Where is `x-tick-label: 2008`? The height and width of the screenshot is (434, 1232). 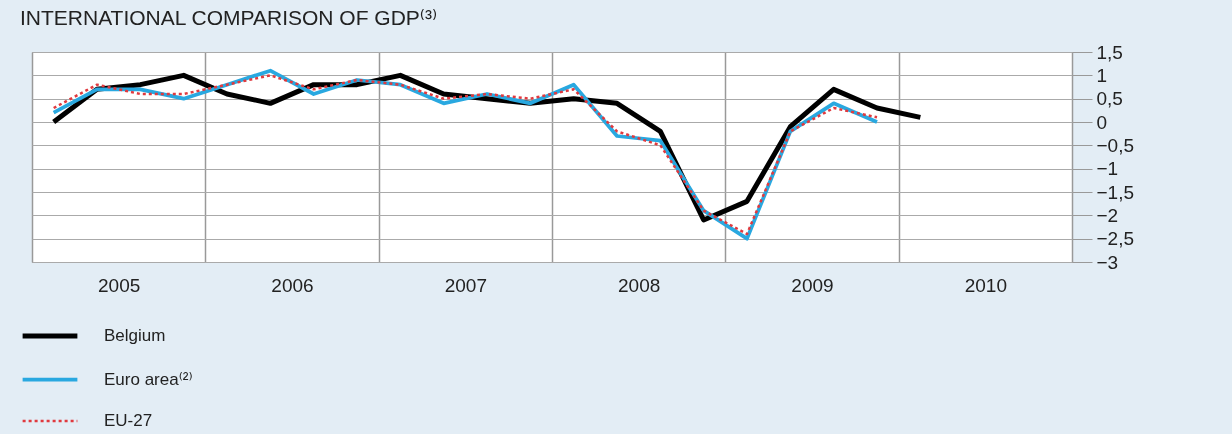
x-tick-label: 2008 is located at coordinates (639, 285).